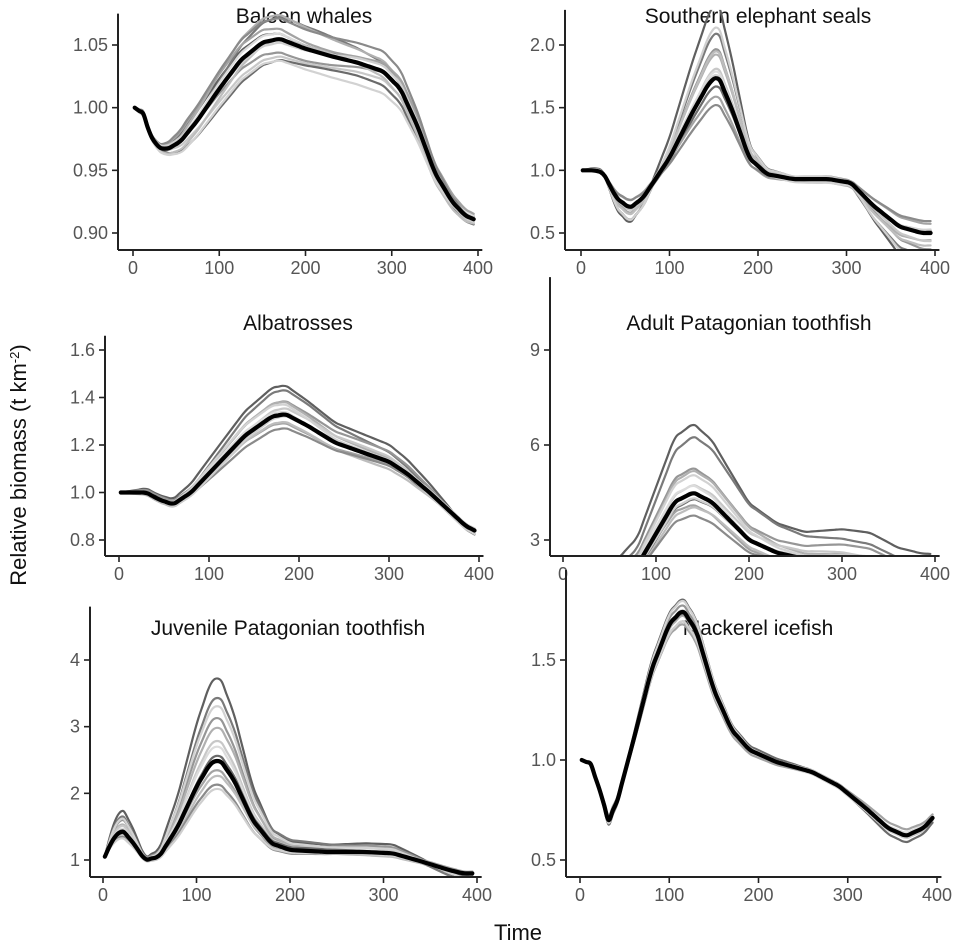  I want to click on y-tick-label: 1.05, so click(90, 45).